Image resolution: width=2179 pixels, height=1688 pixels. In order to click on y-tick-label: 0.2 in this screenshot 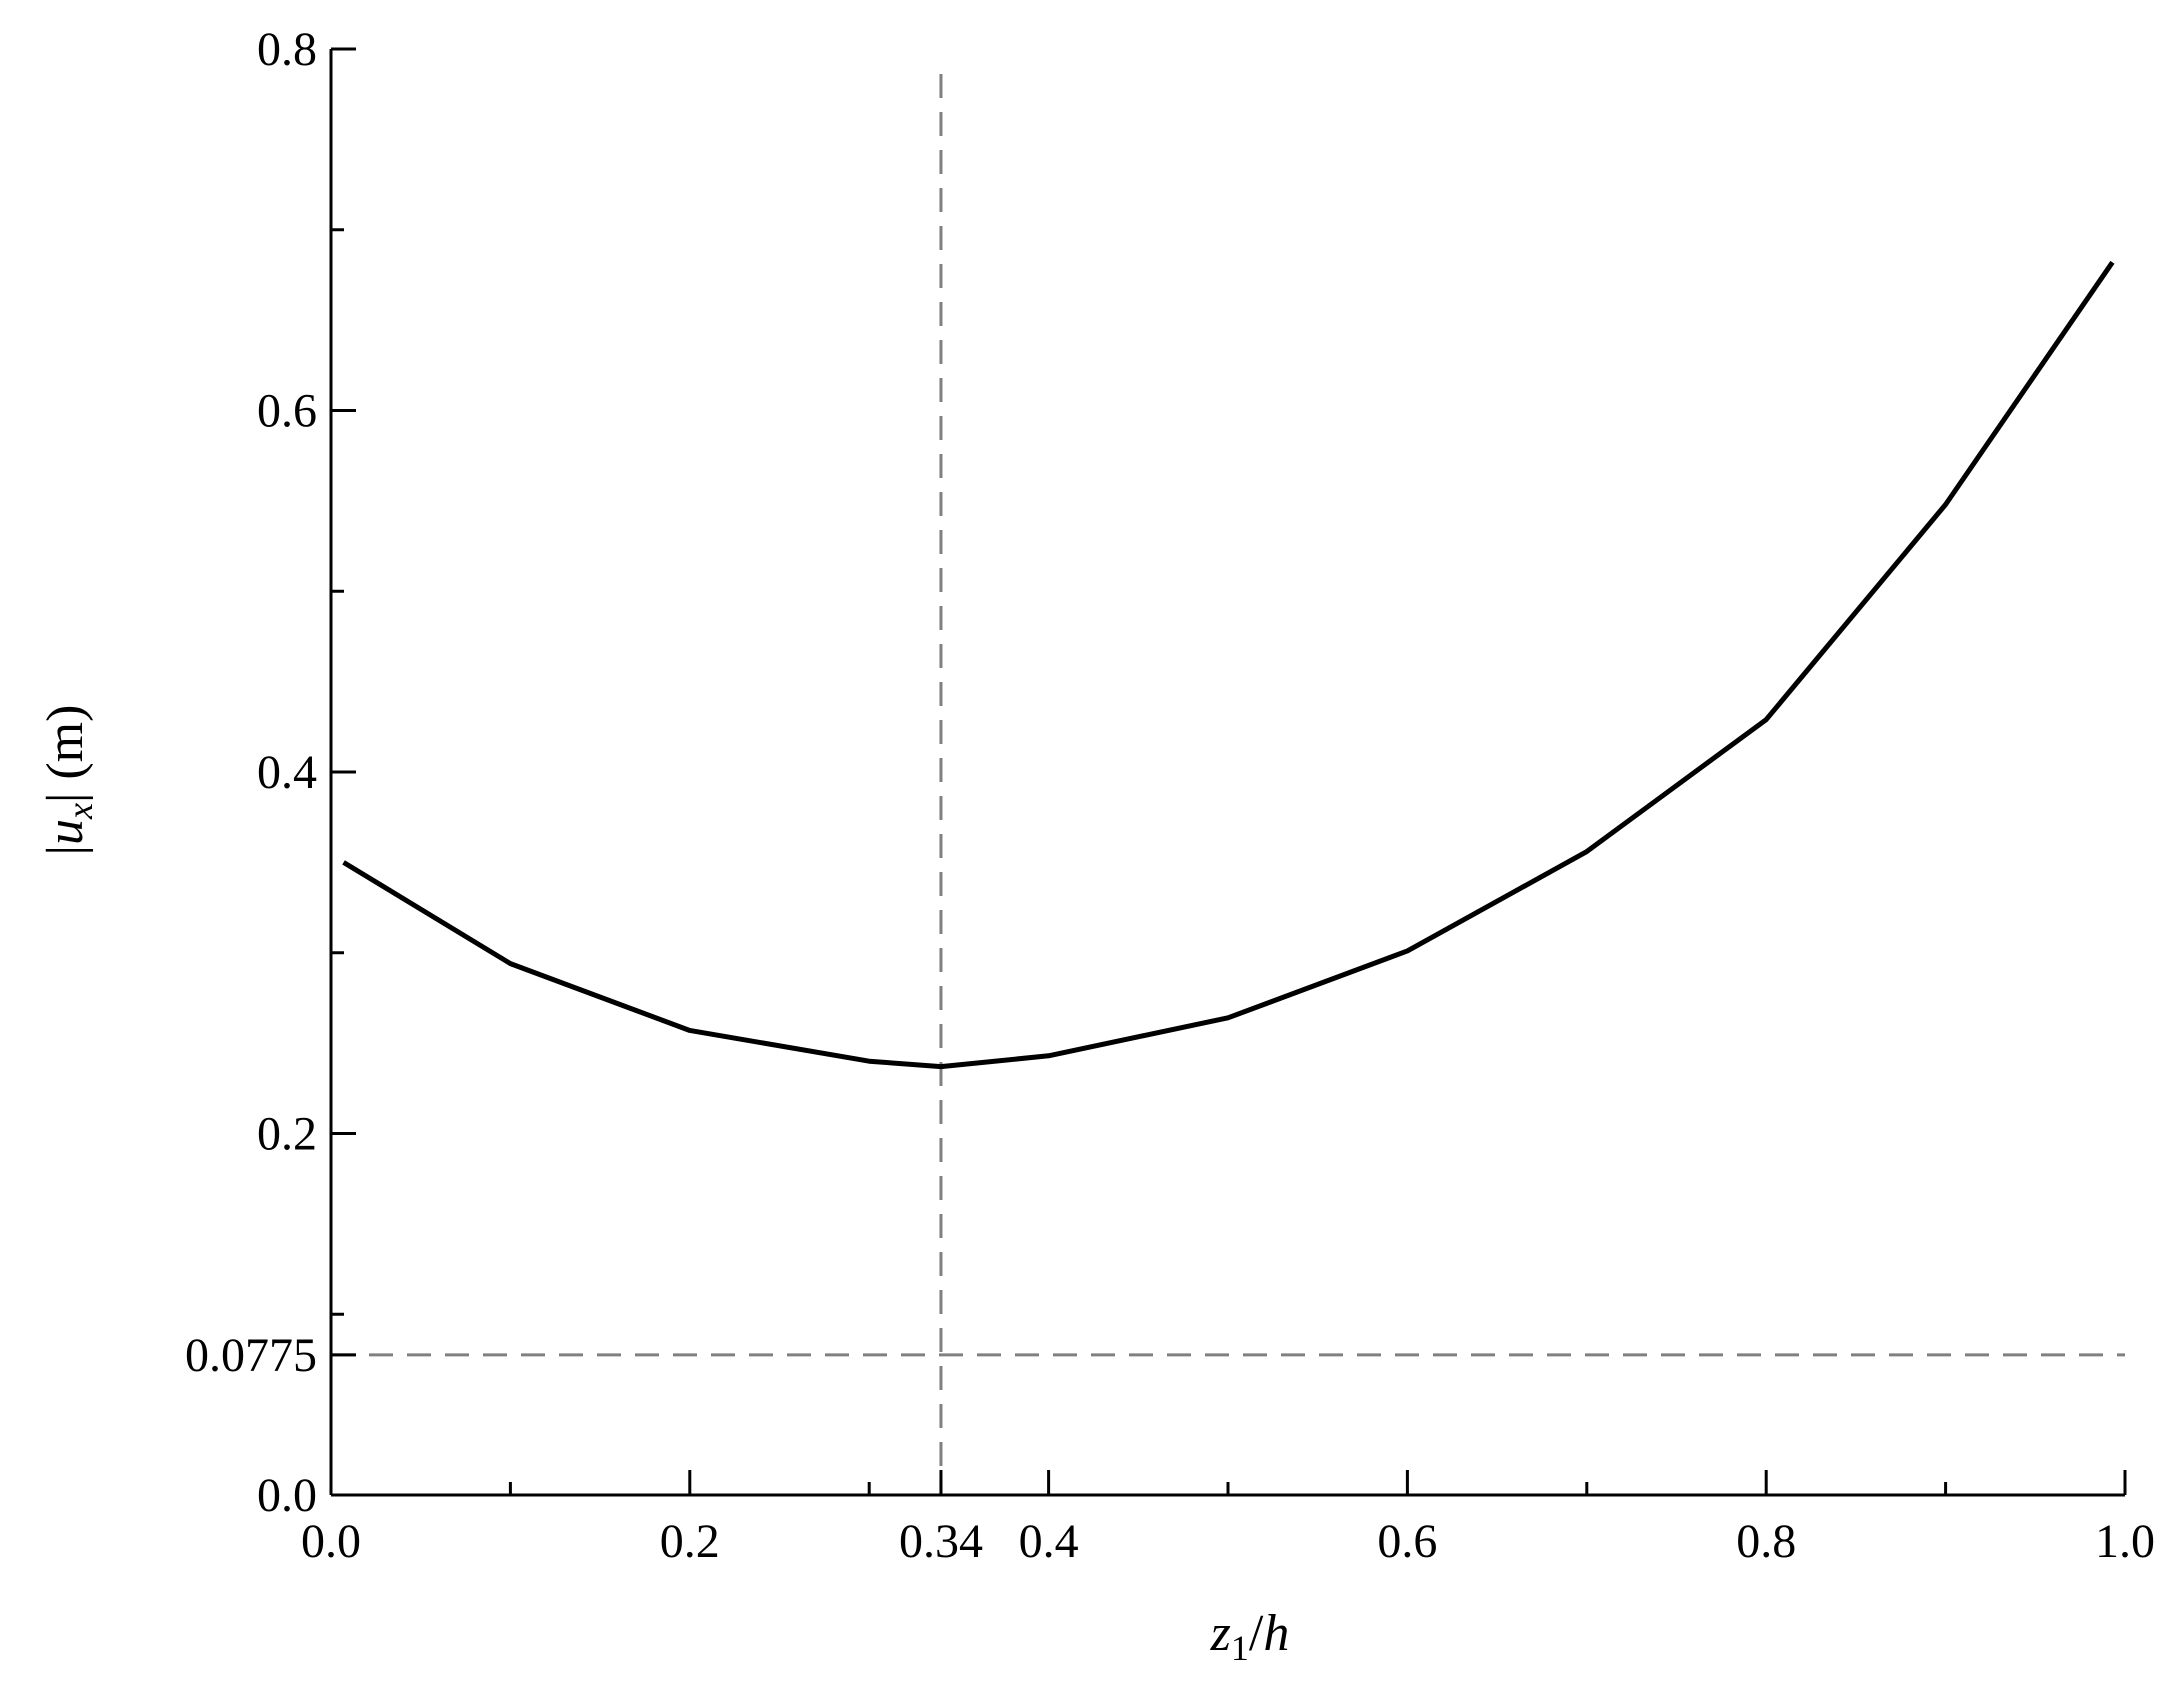, I will do `click(287, 1134)`.